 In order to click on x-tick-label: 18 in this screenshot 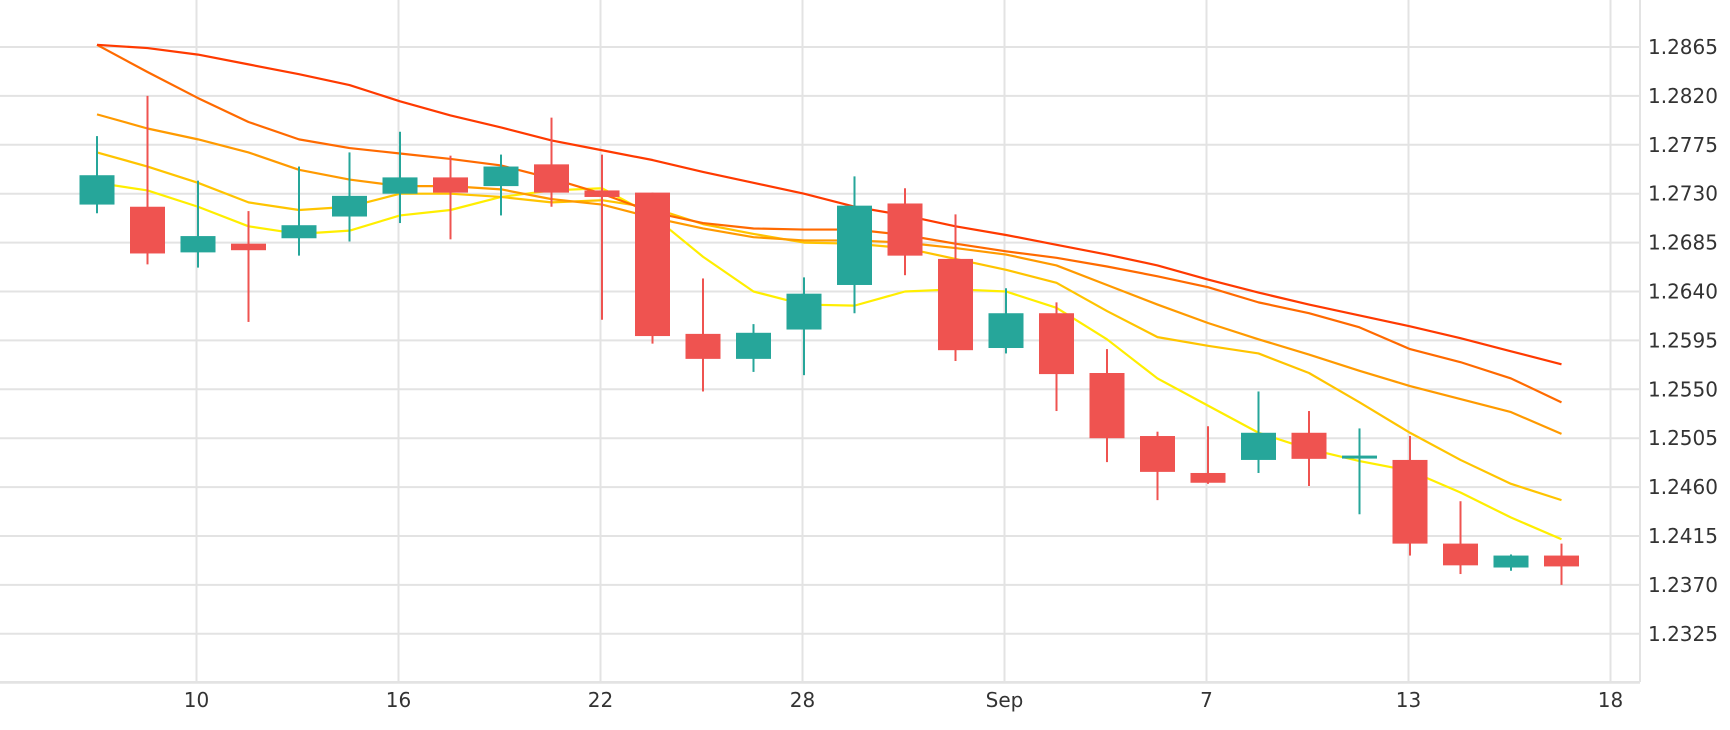, I will do `click(1610, 700)`.